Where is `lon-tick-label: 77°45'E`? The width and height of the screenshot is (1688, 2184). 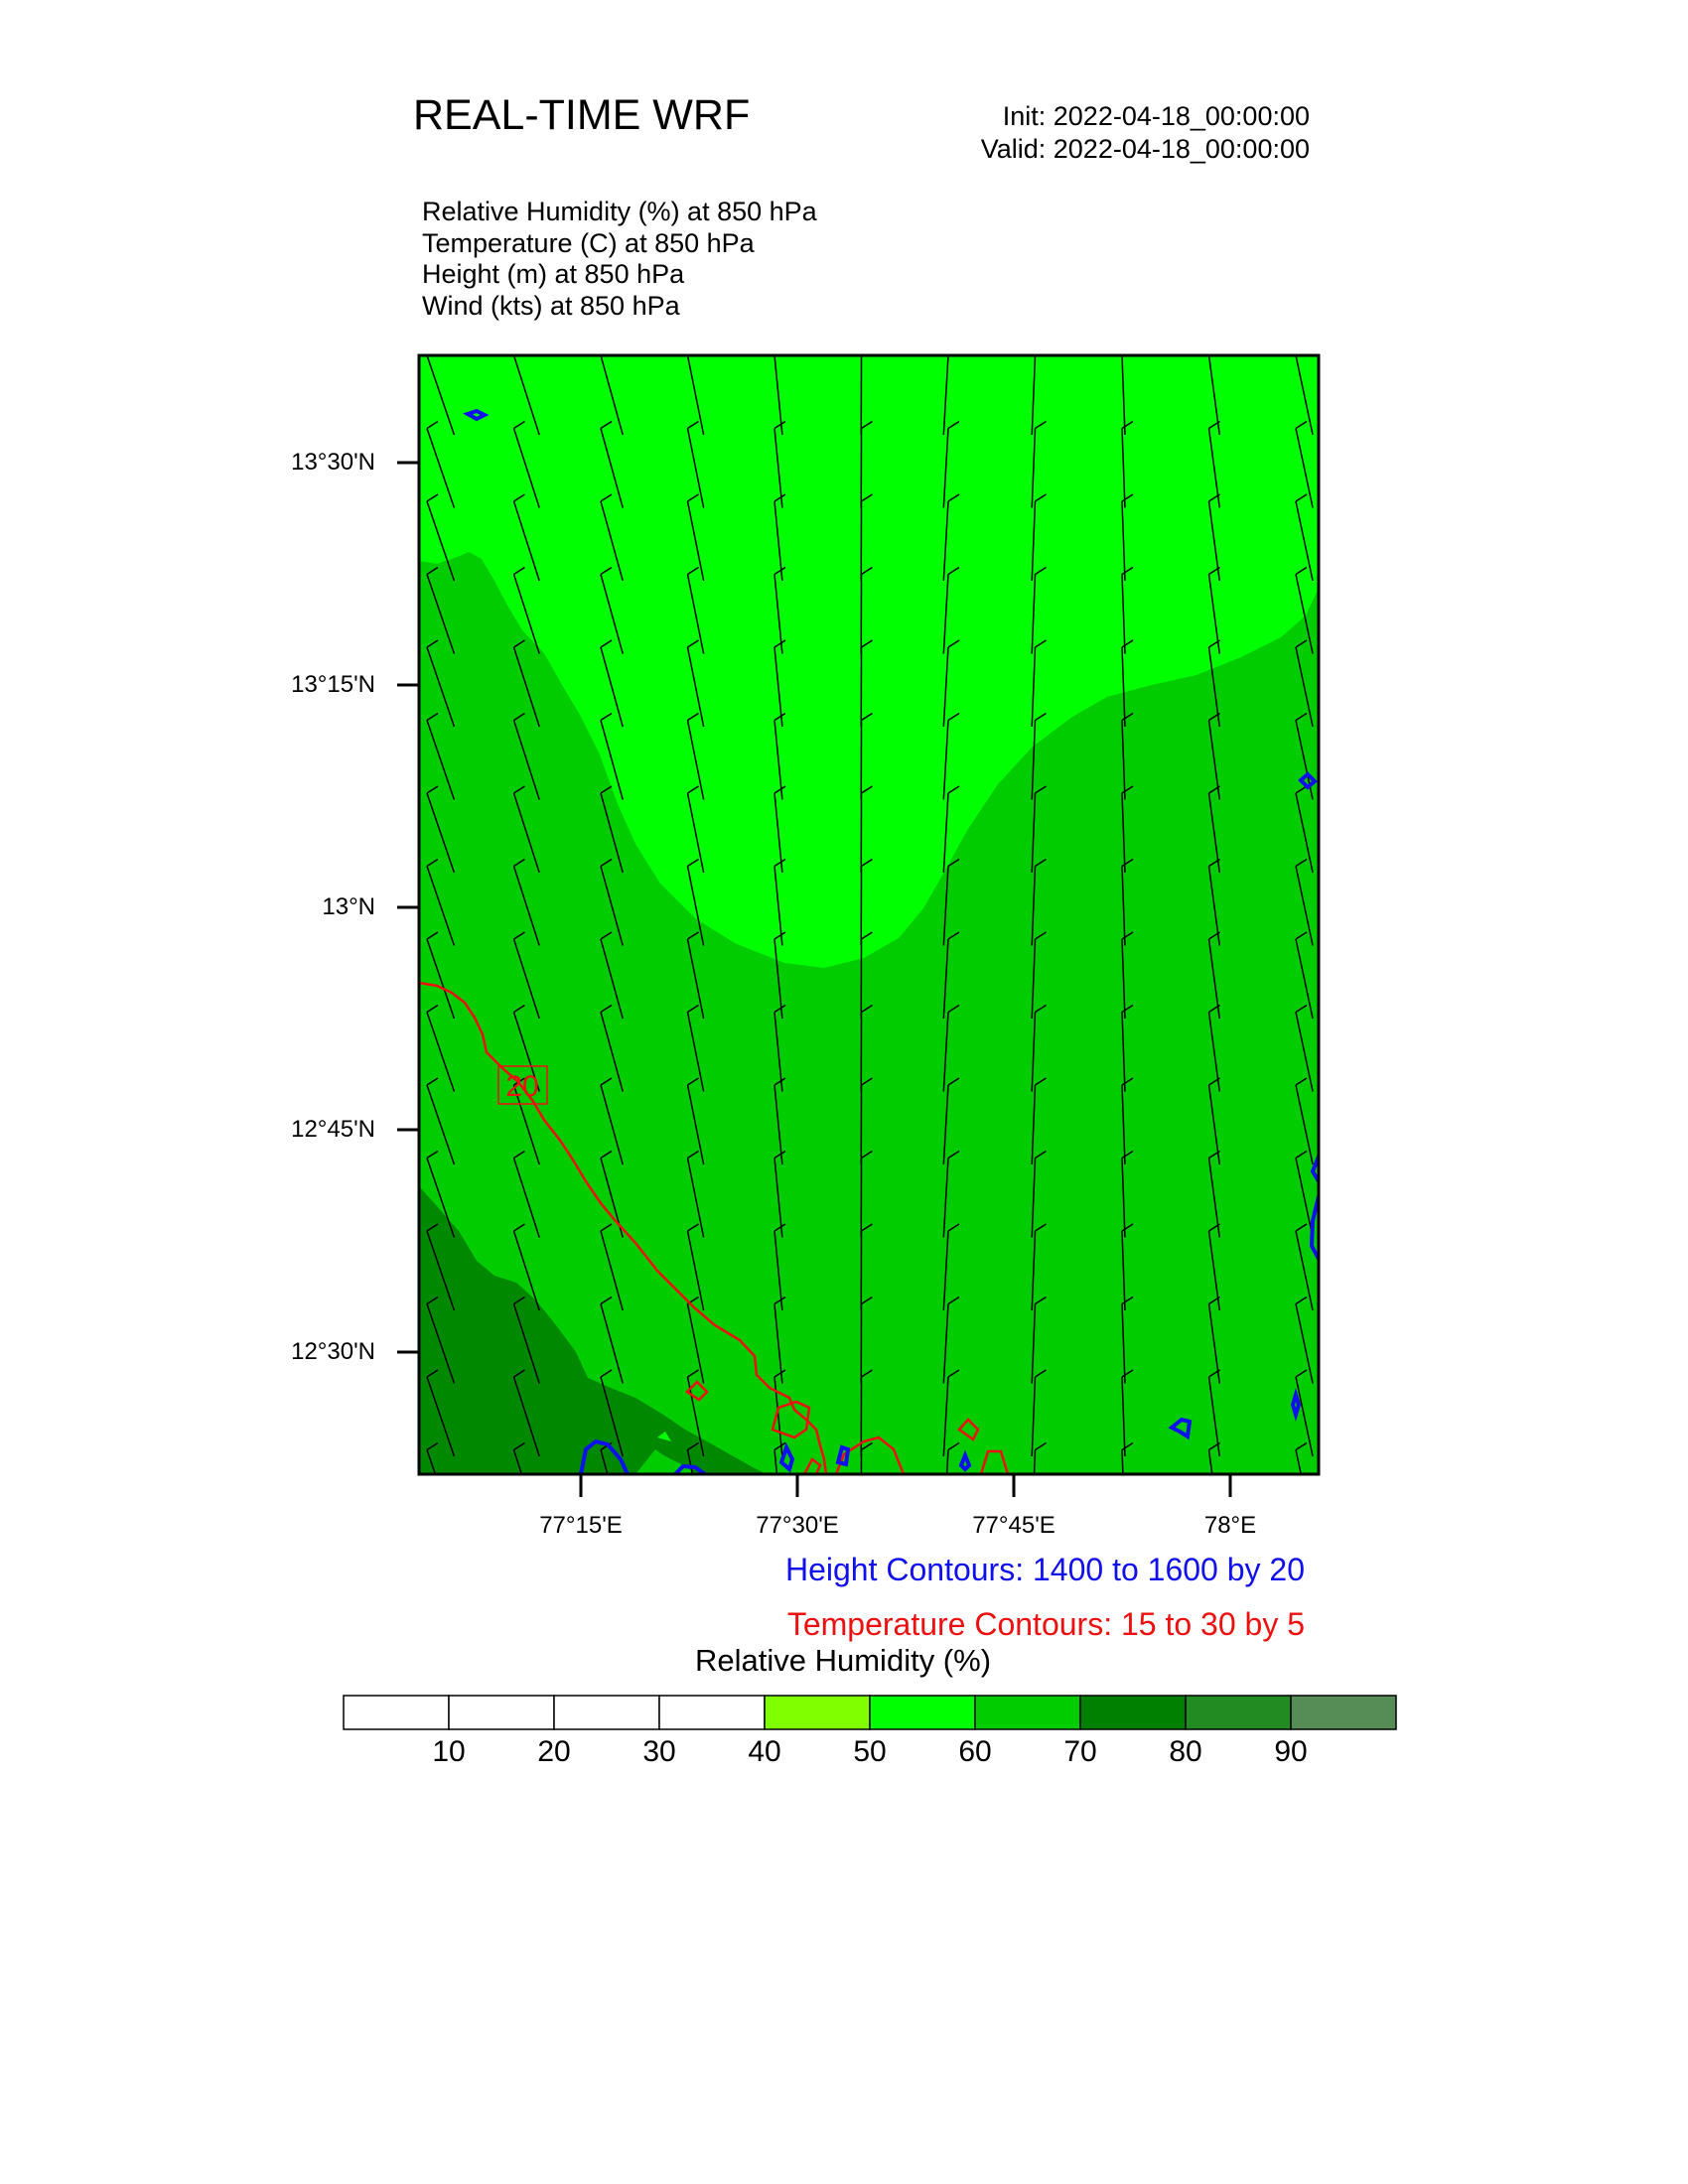
lon-tick-label: 77°45'E is located at coordinates (1013, 1525).